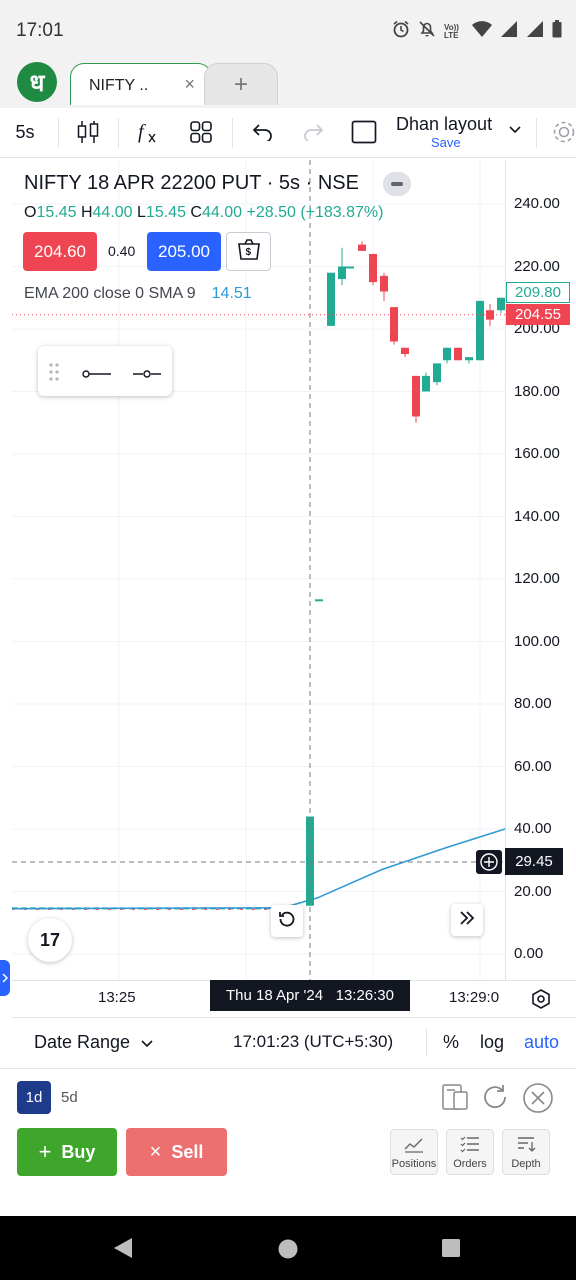  Describe the element at coordinates (451, 1250) in the screenshot. I see `recents-icon` at that location.